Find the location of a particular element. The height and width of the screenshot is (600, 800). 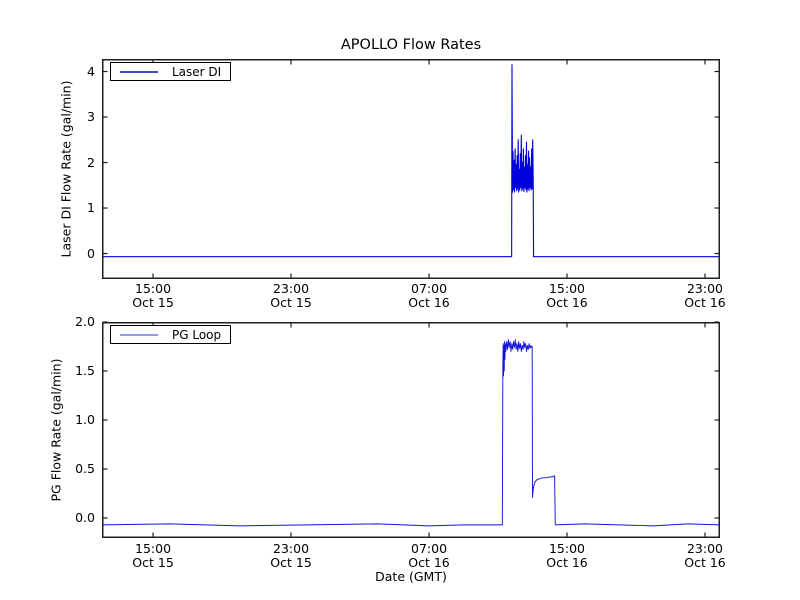

x-axis-title: Date (GMT) is located at coordinates (411, 576).